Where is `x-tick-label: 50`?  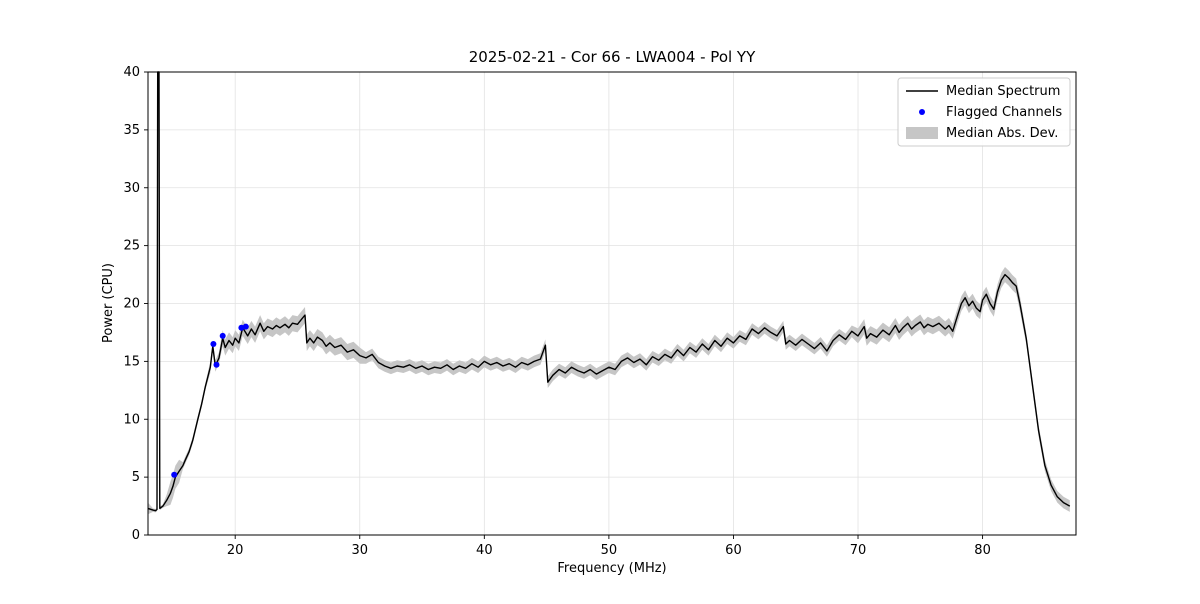 x-tick-label: 50 is located at coordinates (609, 550).